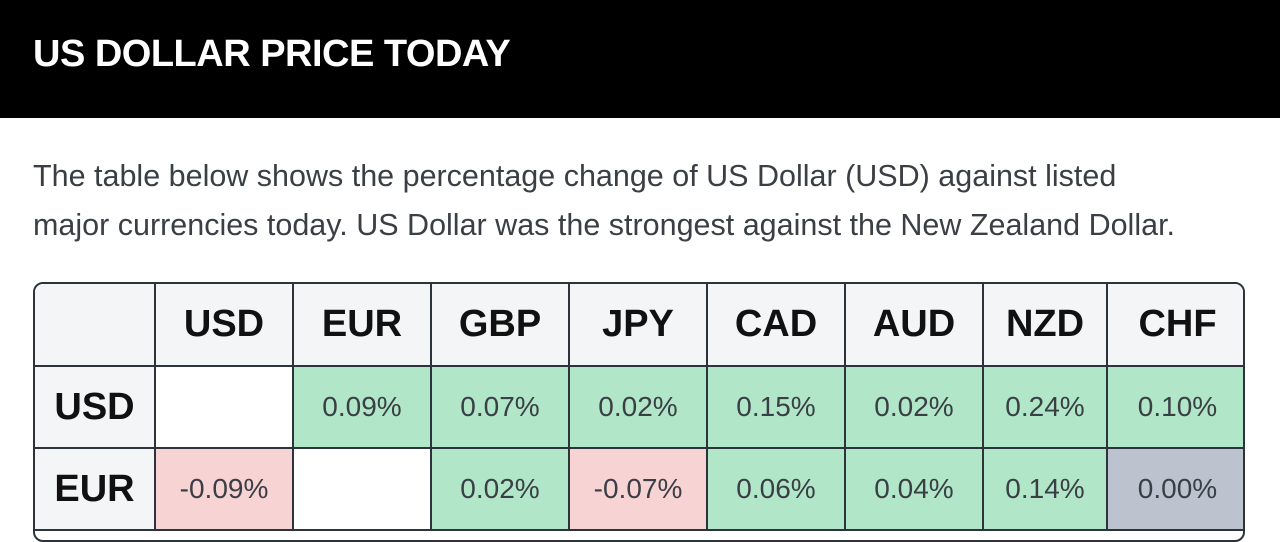 The image size is (1280, 542). I want to click on table-cell: 0.00%, so click(1174, 489).